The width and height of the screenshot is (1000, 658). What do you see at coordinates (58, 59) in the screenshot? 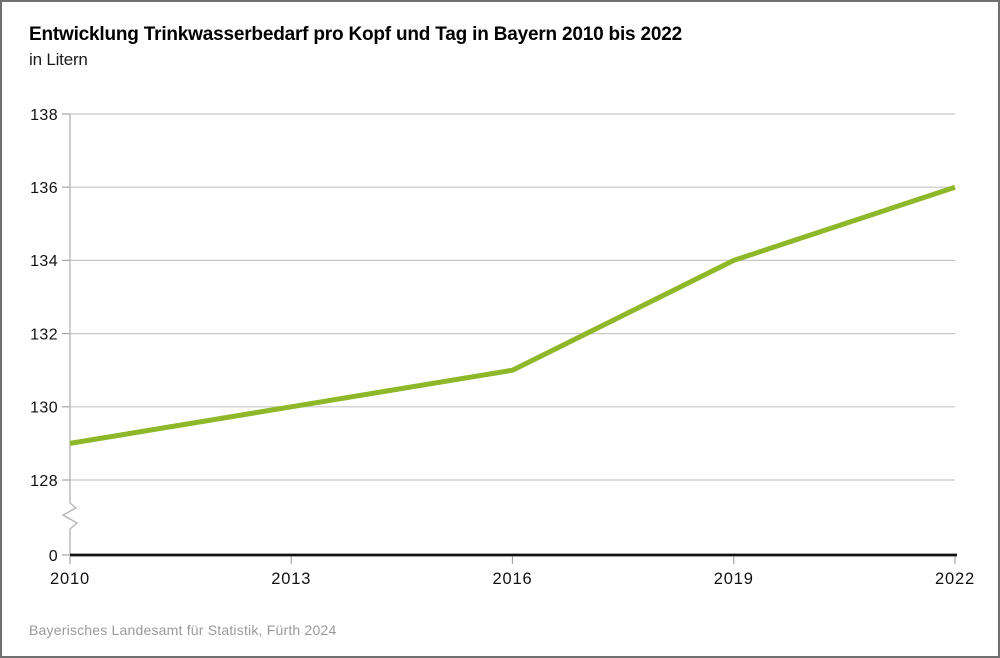
I see `chart-subtitle: in Litern` at bounding box center [58, 59].